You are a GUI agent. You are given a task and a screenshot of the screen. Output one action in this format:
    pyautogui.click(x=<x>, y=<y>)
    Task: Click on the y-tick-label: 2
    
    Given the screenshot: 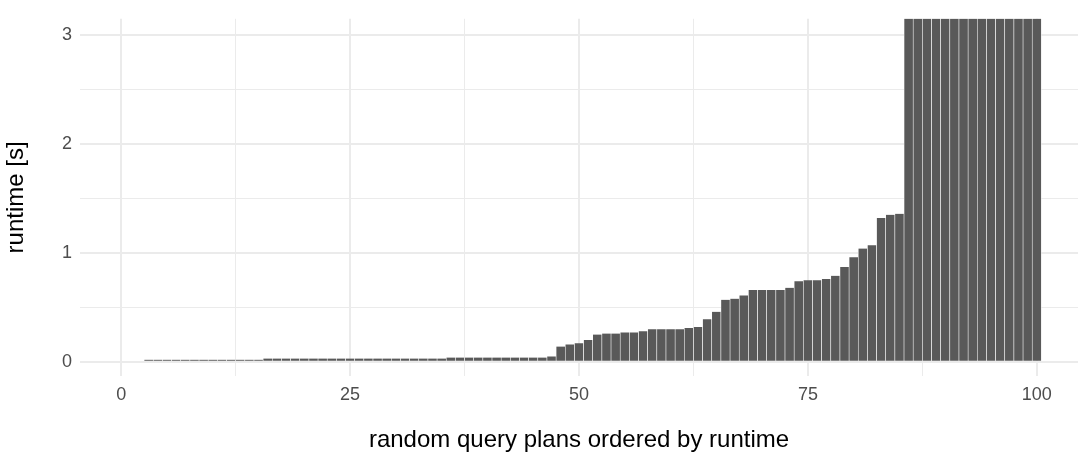 What is the action you would take?
    pyautogui.click(x=66, y=143)
    